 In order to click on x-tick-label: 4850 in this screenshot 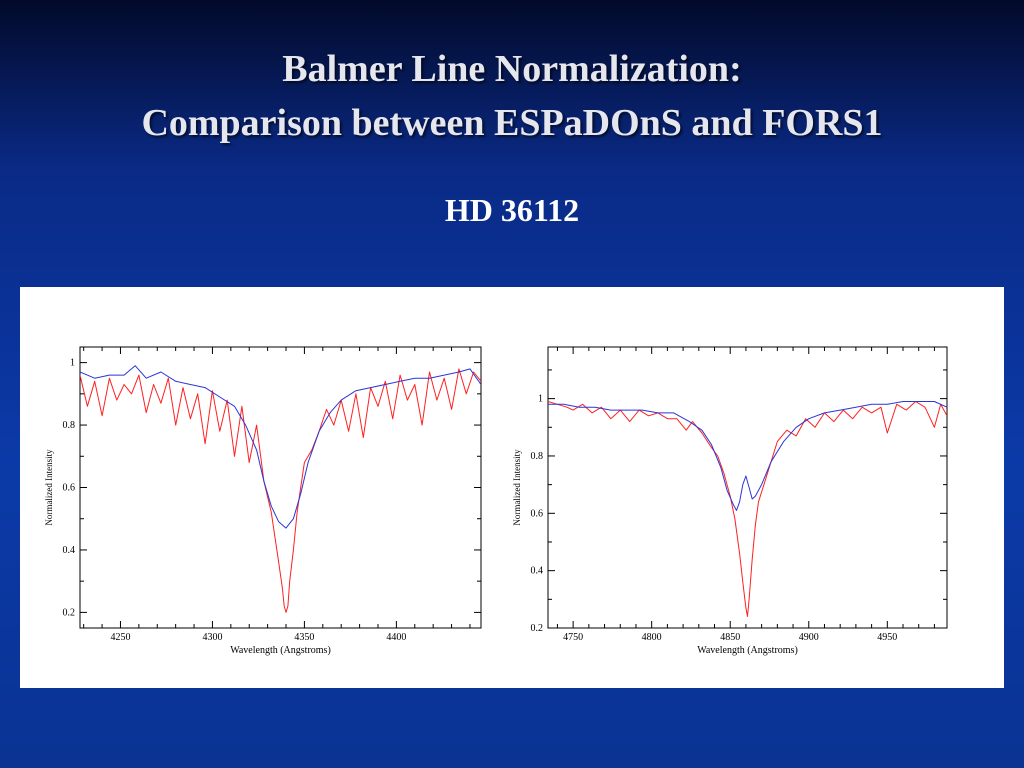, I will do `click(730, 637)`.